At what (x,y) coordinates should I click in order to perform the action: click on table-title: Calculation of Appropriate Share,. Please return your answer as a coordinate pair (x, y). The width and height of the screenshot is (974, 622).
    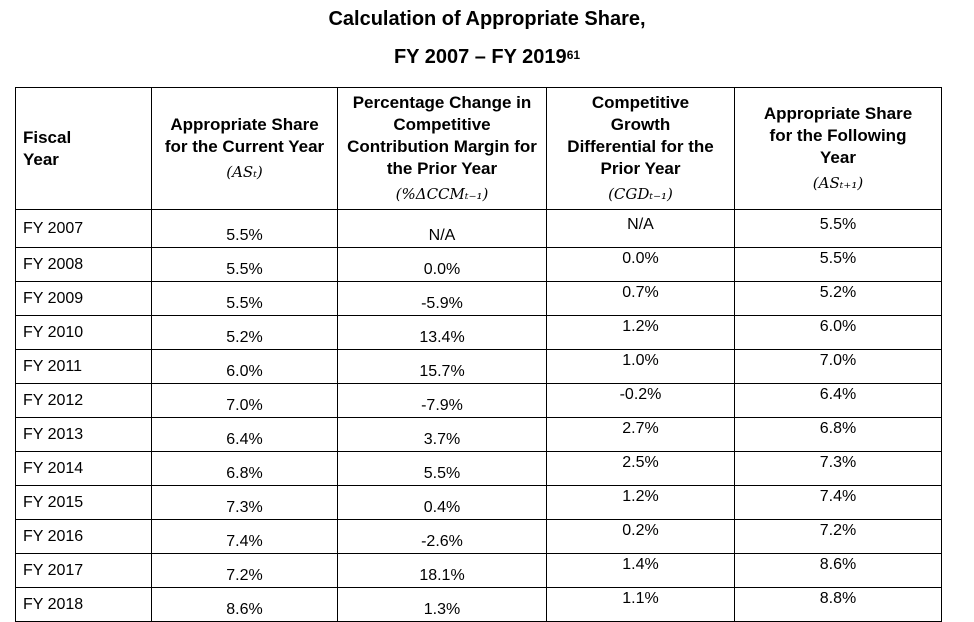
    Looking at the image, I should click on (487, 19).